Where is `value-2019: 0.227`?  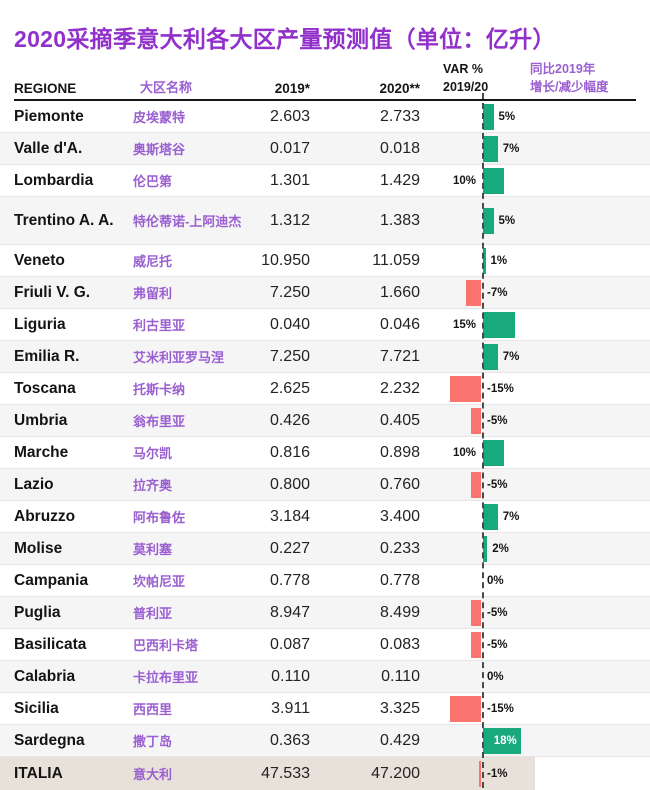 value-2019: 0.227 is located at coordinates (289, 548).